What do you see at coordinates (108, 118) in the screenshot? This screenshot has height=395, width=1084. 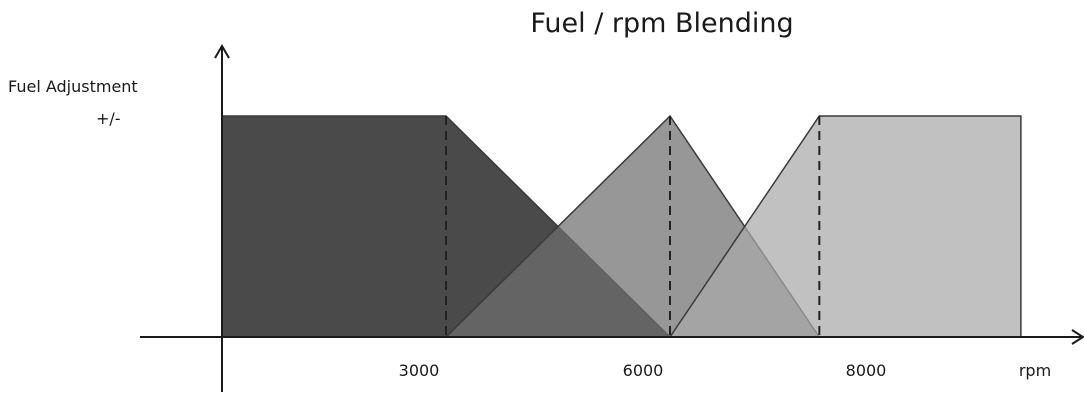 I see `y-axis-sign-label: +/-` at bounding box center [108, 118].